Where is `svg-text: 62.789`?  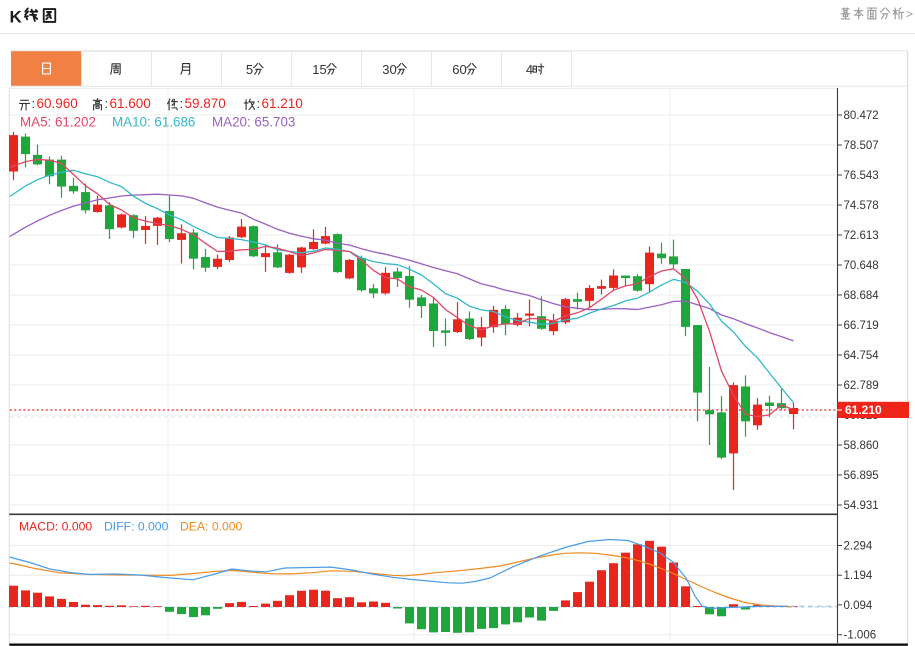
svg-text: 62.789 is located at coordinates (861, 386).